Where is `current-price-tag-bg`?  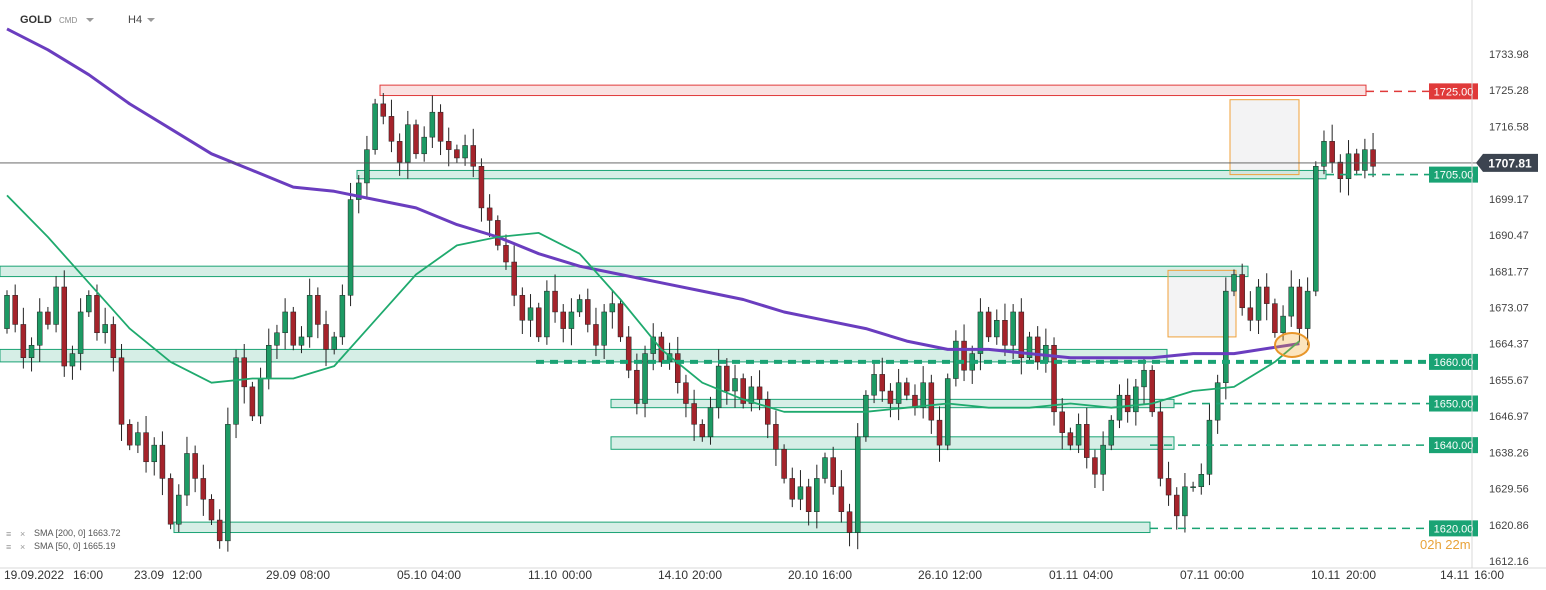 current-price-tag-bg is located at coordinates (1507, 162).